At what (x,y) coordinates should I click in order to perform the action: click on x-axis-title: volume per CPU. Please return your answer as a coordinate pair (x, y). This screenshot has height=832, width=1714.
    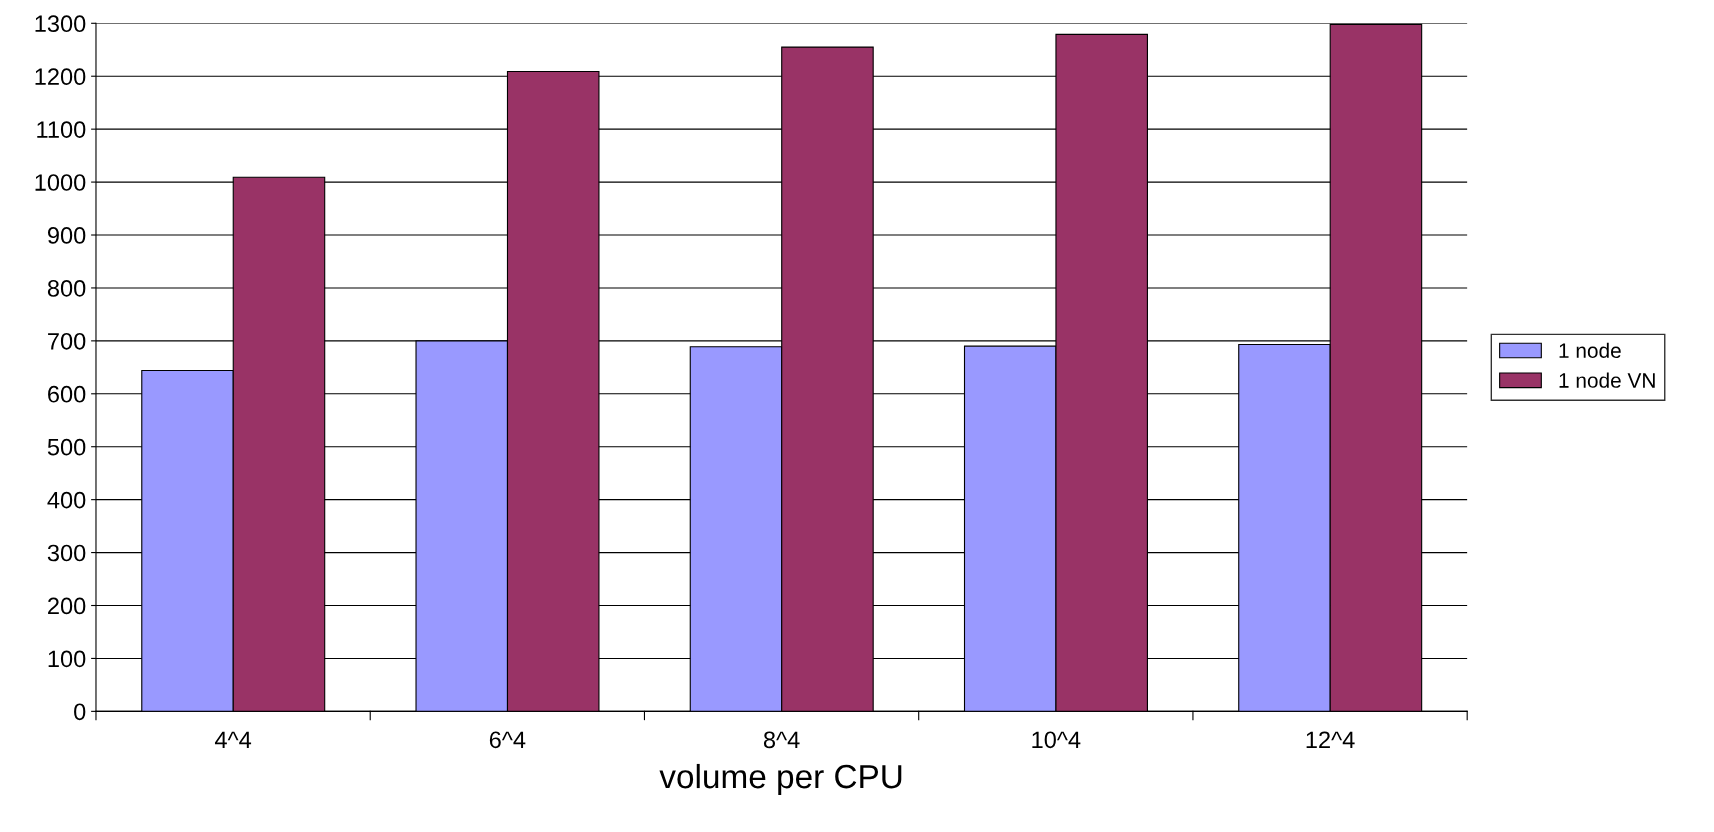
    Looking at the image, I should click on (780, 779).